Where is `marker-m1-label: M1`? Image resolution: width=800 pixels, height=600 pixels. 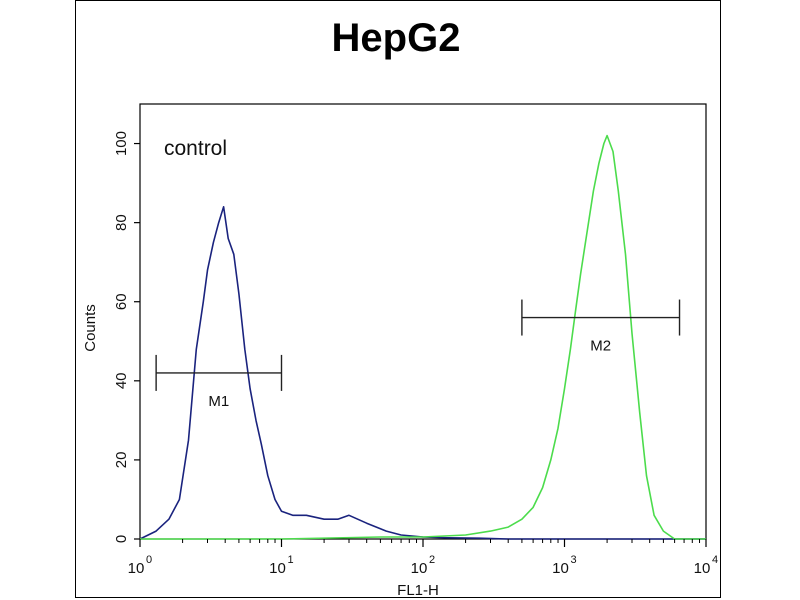
marker-m1-label: M1 is located at coordinates (218, 401).